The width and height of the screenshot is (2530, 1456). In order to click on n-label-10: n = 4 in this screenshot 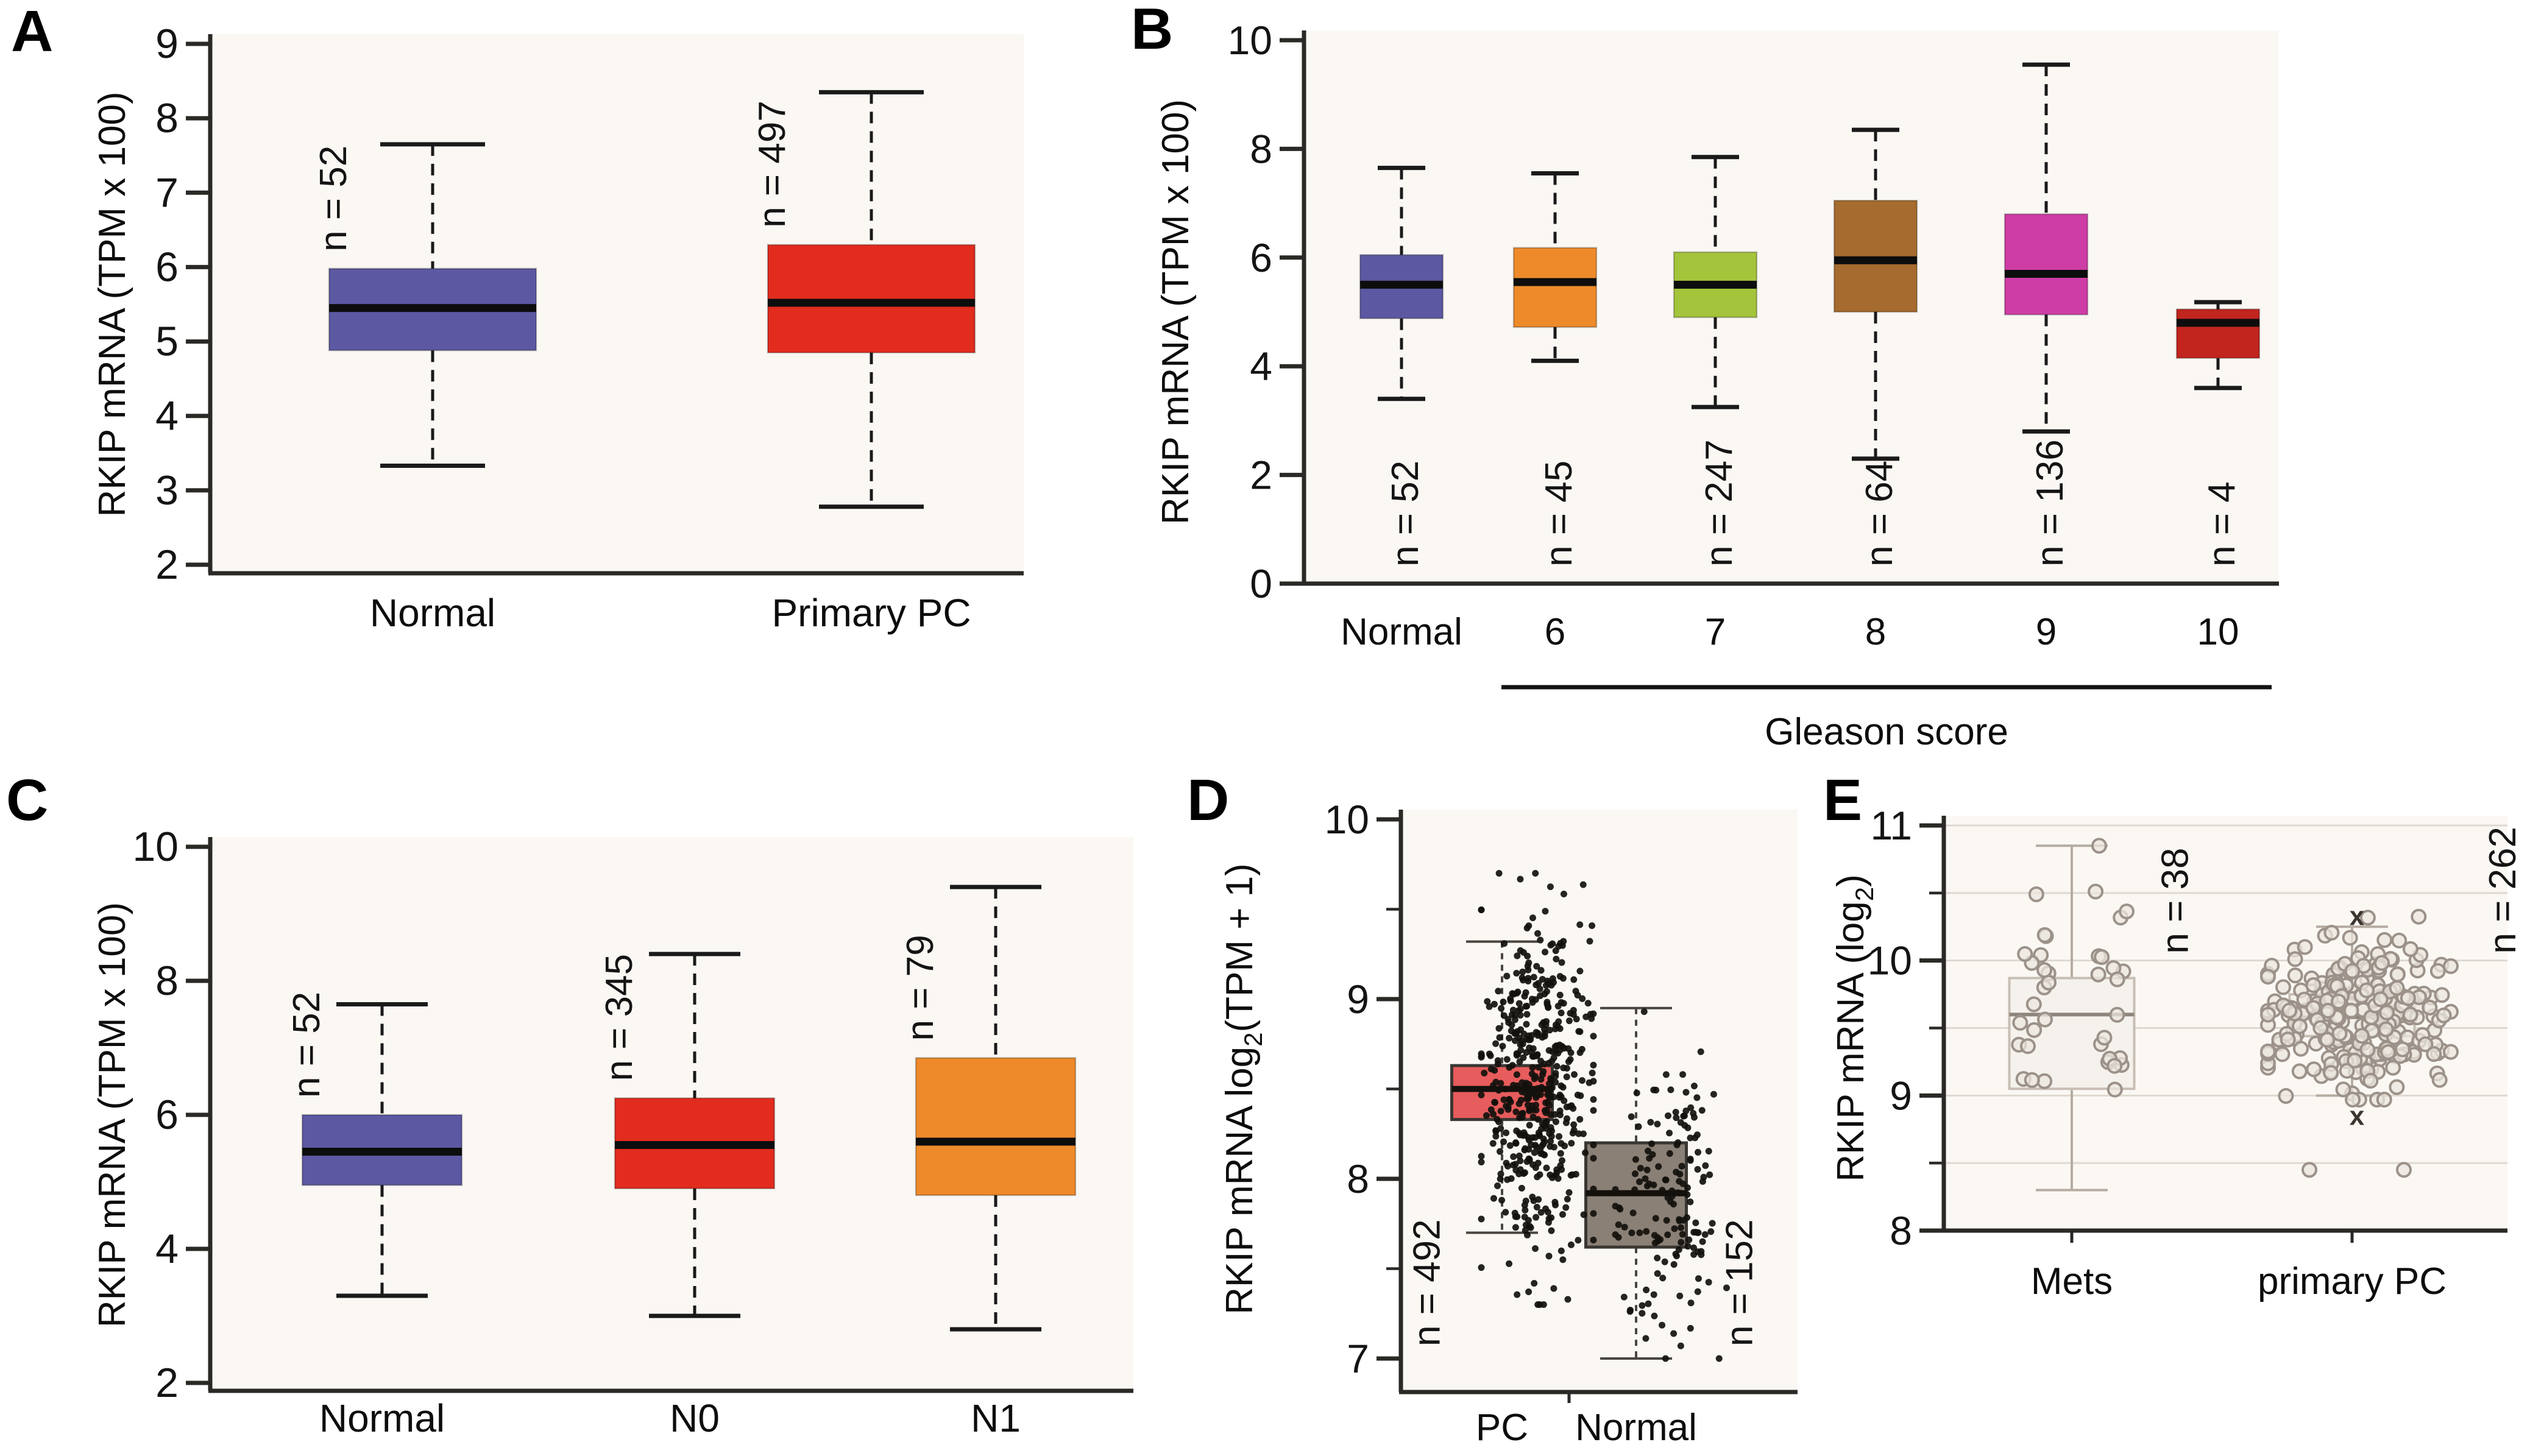, I will do `click(2222, 524)`.